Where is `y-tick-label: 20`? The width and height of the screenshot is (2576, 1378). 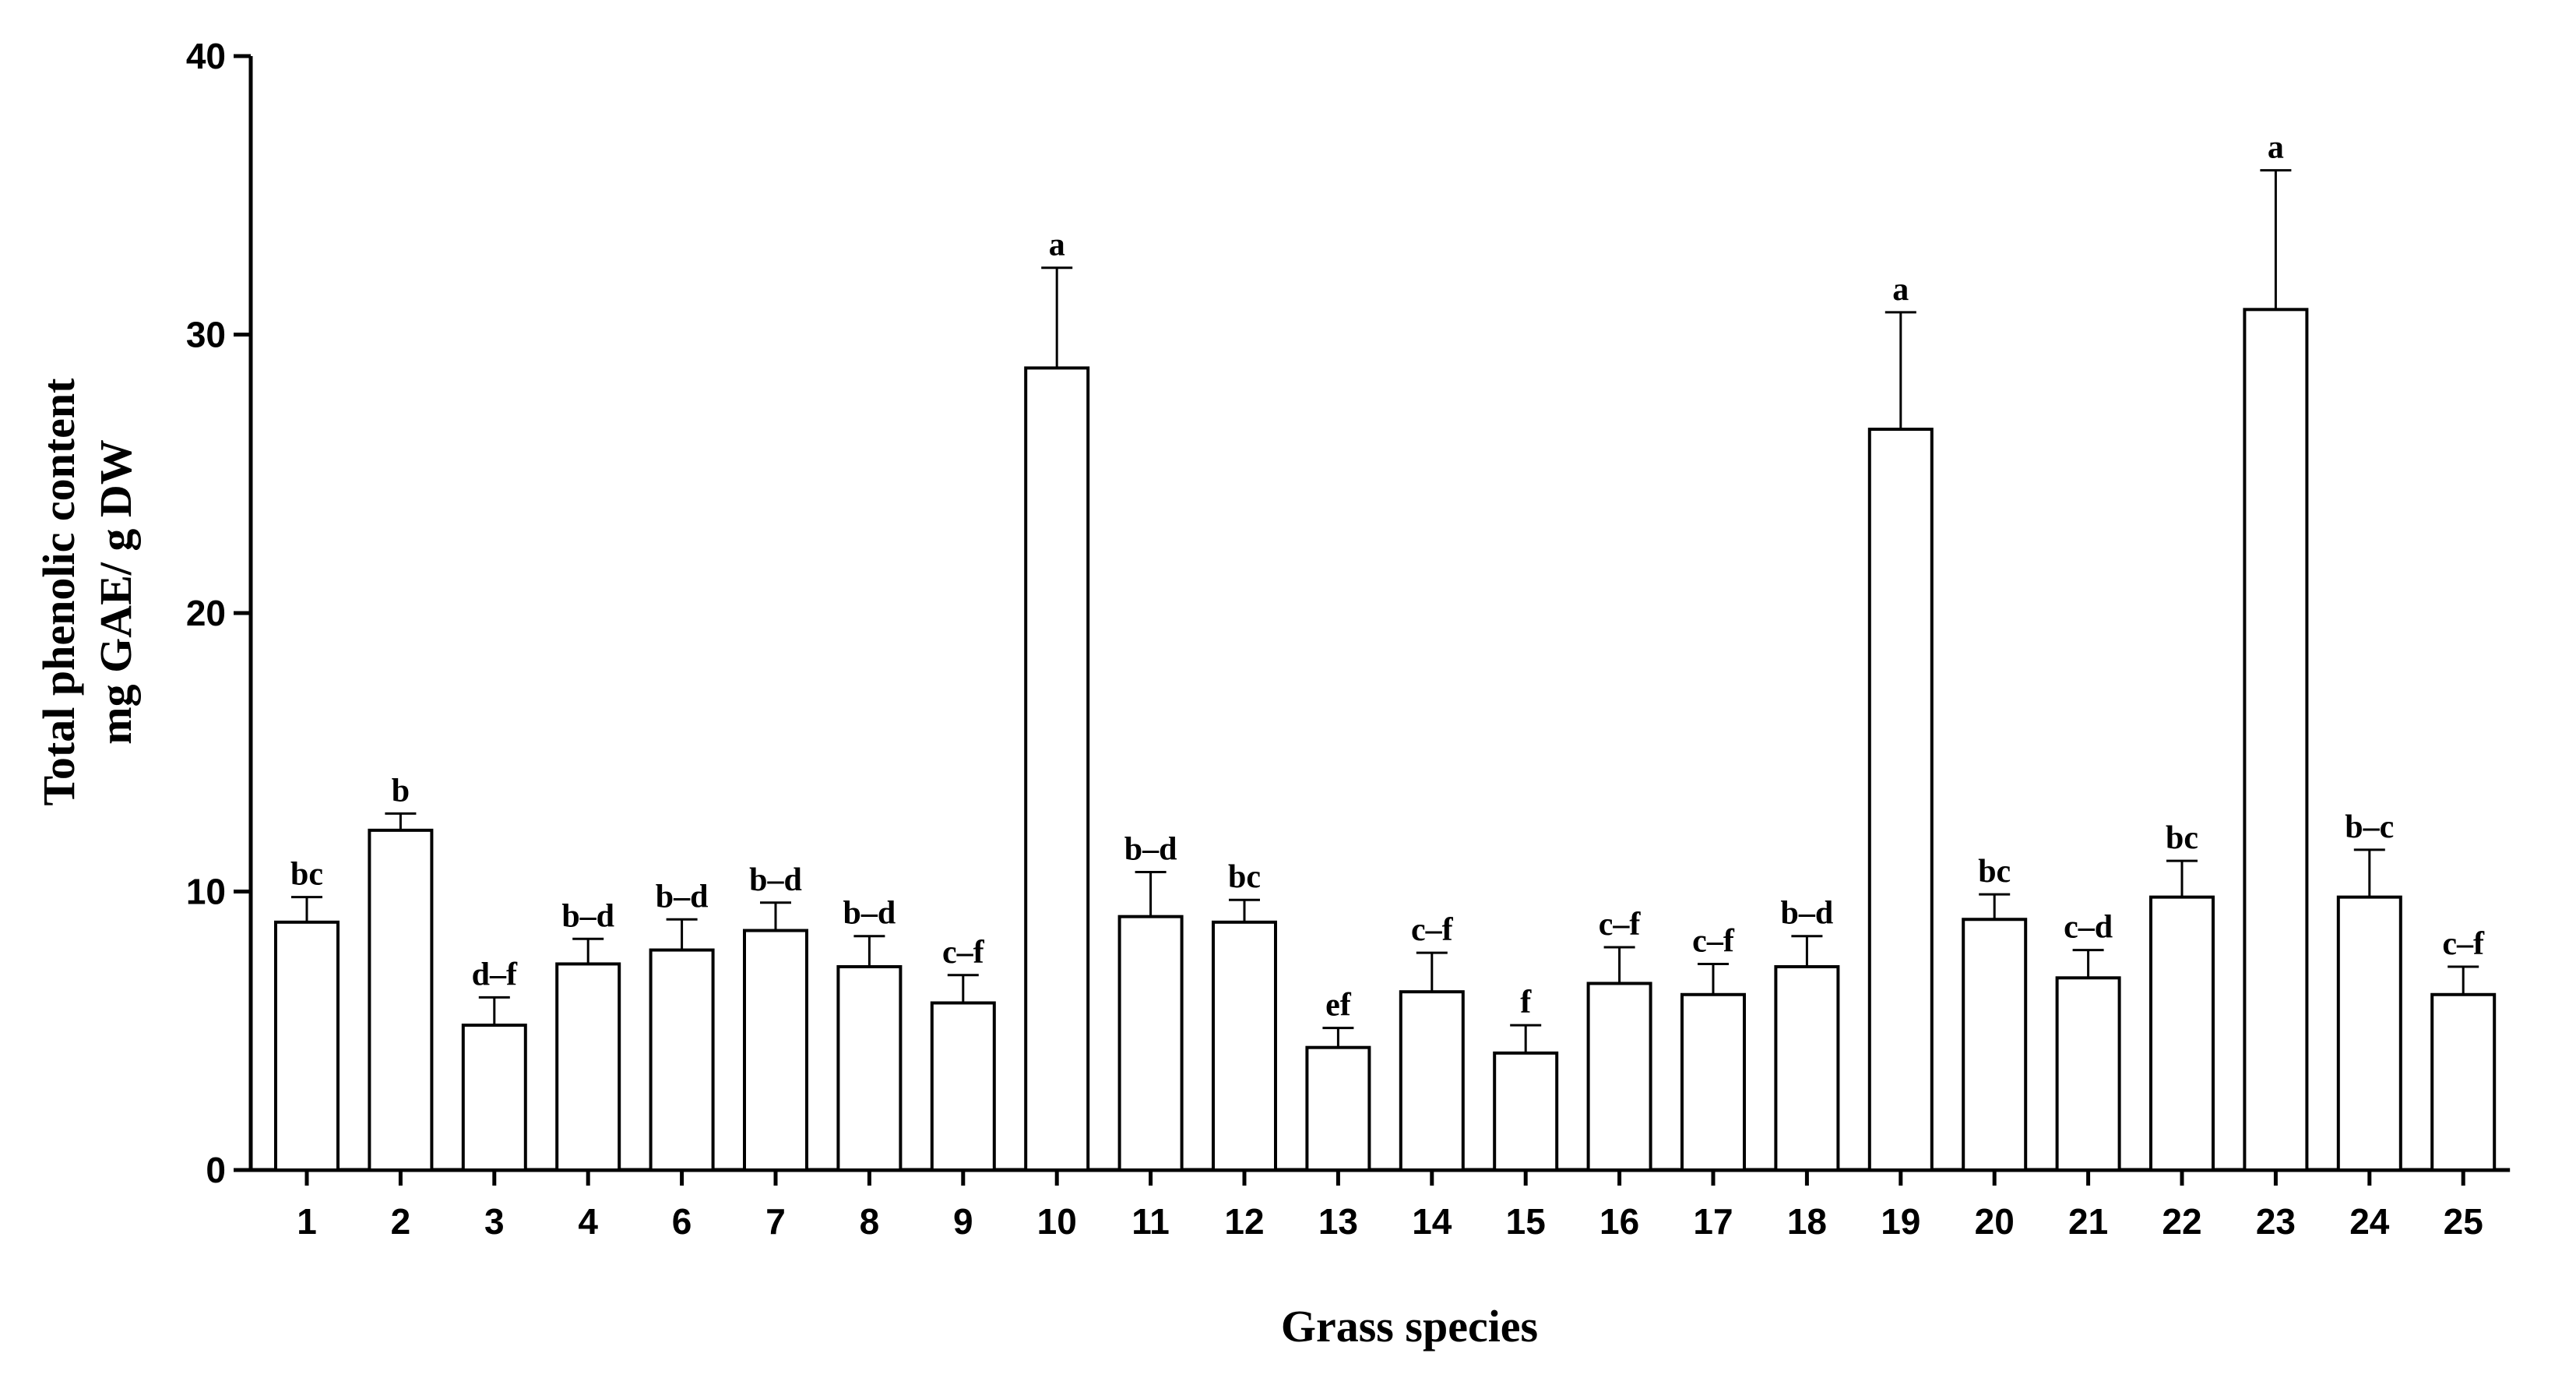
y-tick-label: 20 is located at coordinates (206, 613).